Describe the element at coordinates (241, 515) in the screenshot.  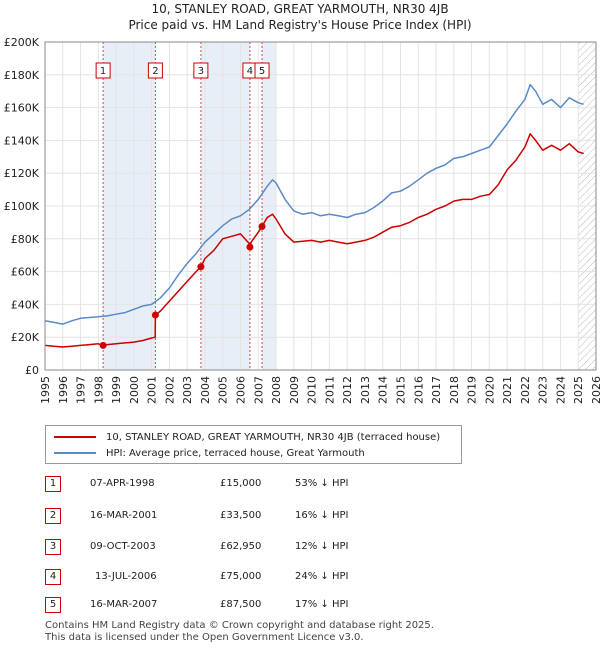
I see `sale-price: £33,500` at that location.